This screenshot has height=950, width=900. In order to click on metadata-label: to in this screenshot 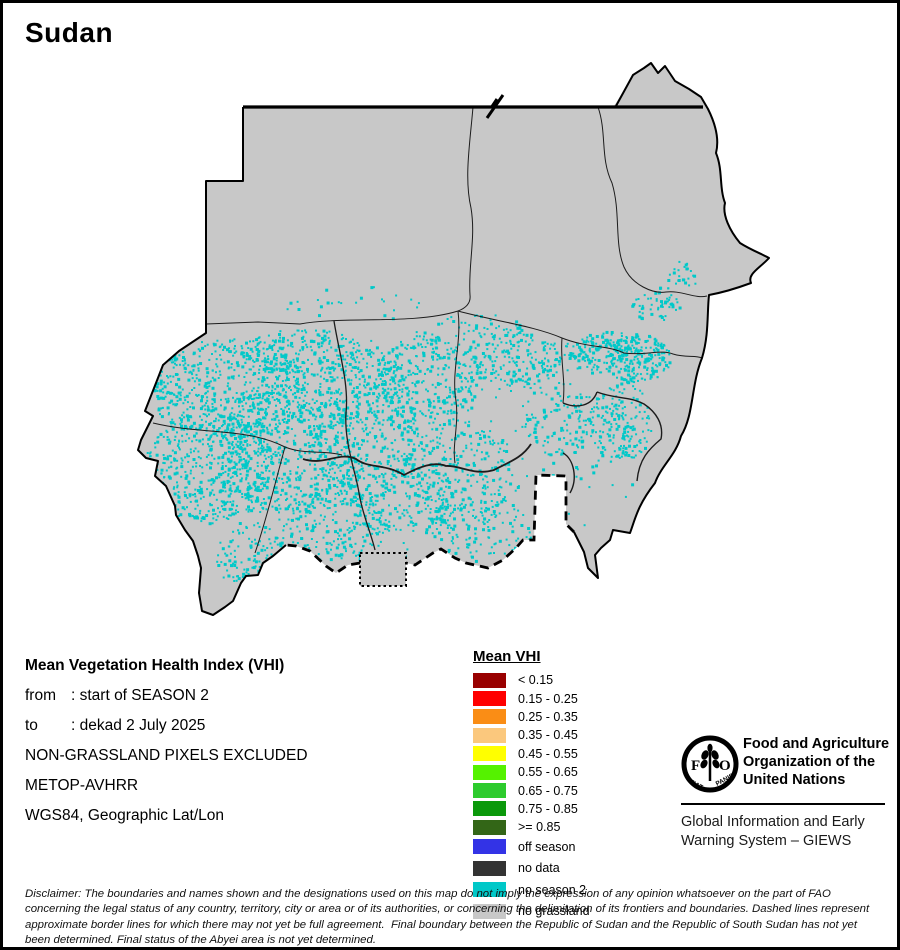, I will do `click(31, 725)`.